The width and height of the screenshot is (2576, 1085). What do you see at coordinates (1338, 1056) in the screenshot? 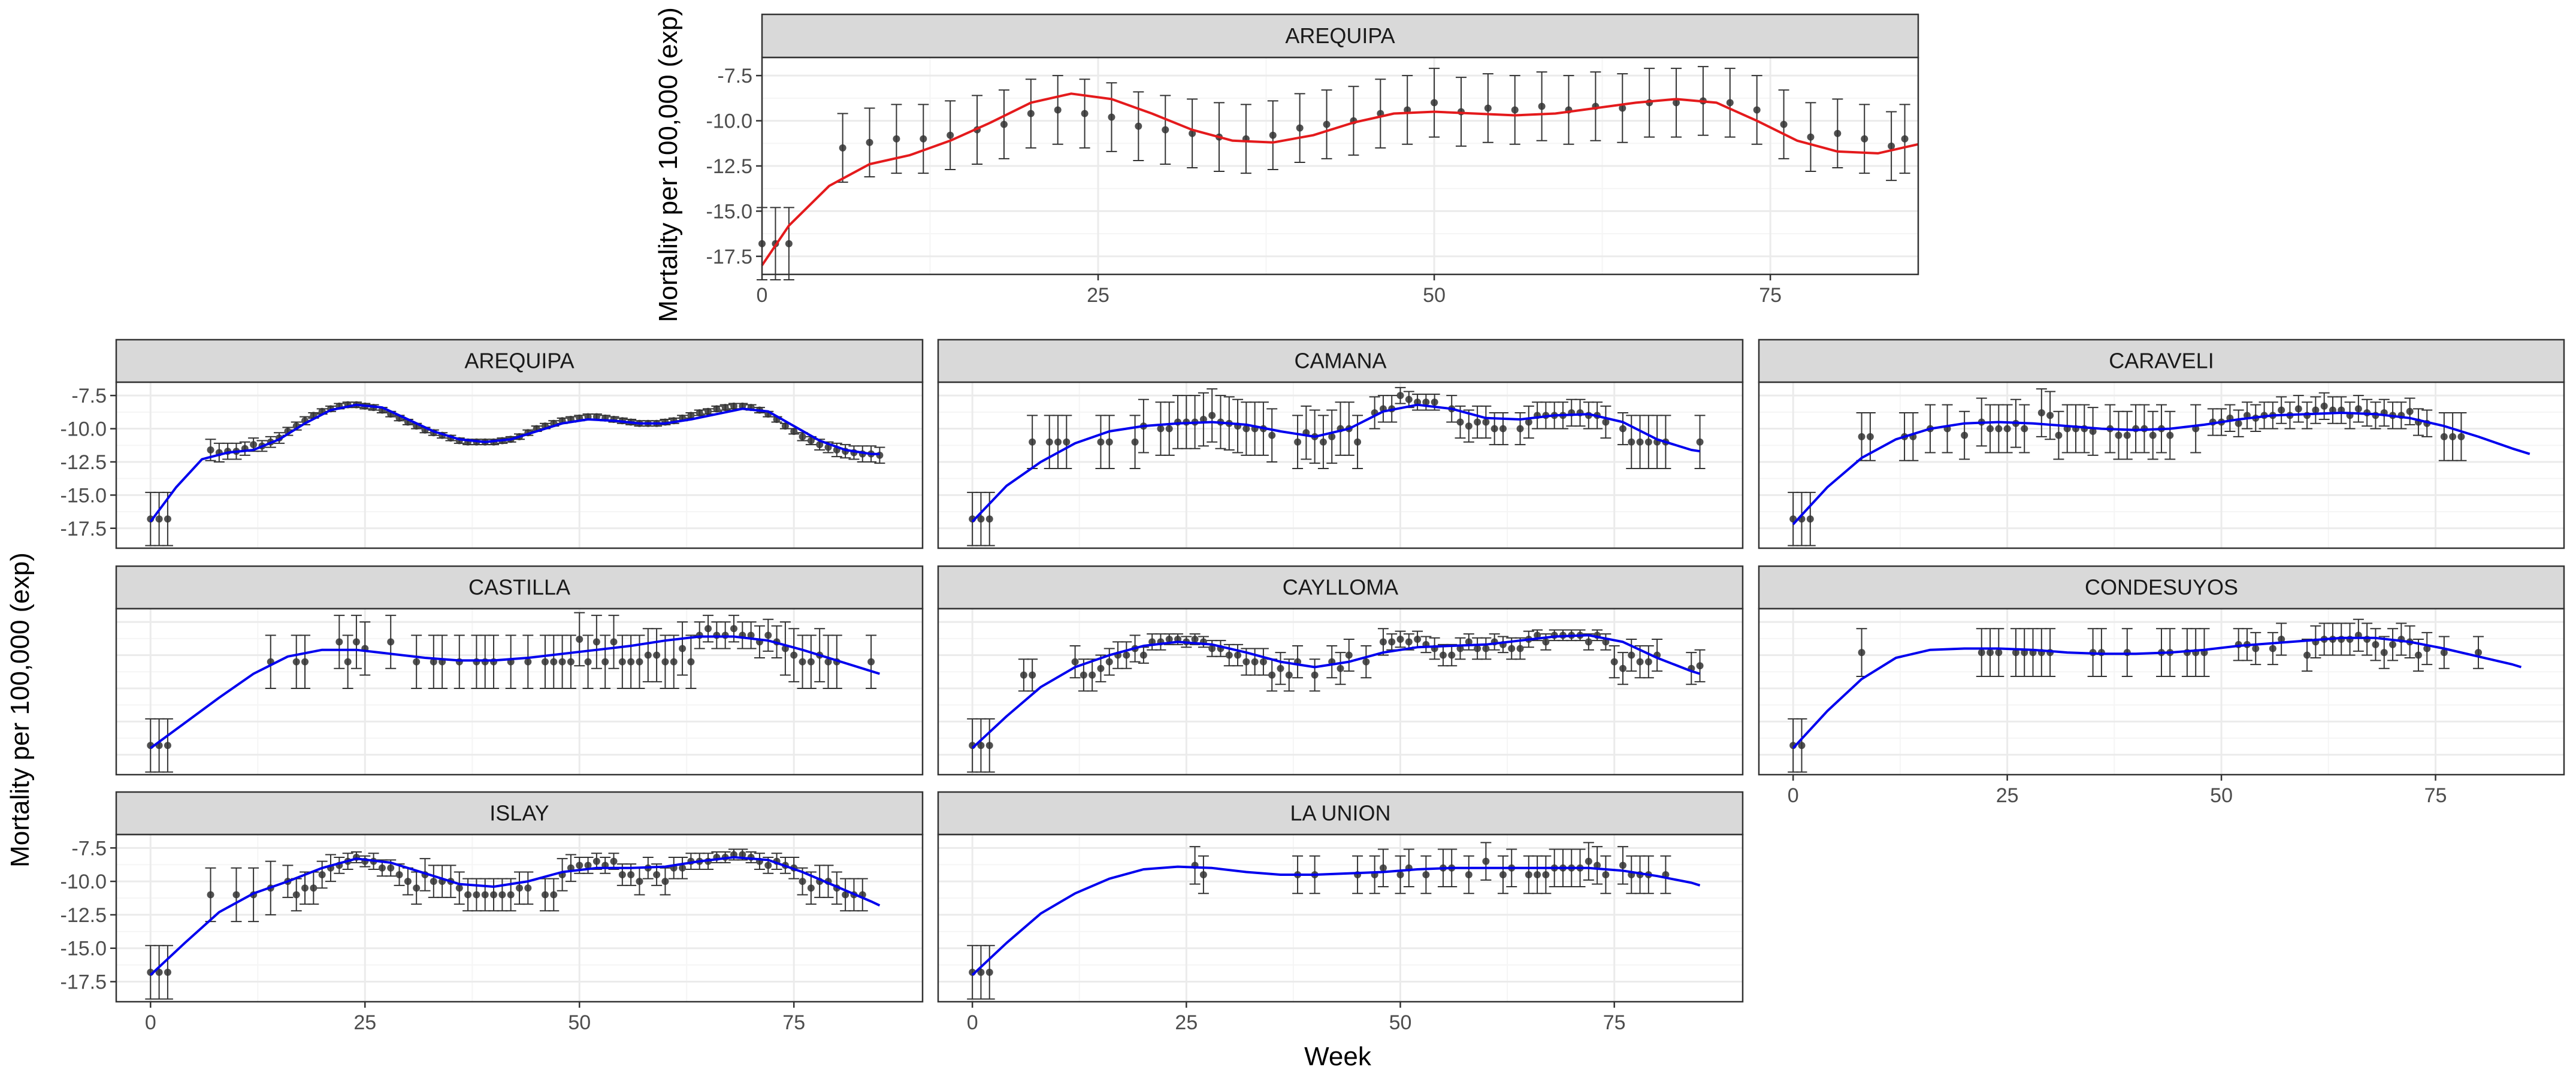
I see `x-axis-label: Week` at bounding box center [1338, 1056].